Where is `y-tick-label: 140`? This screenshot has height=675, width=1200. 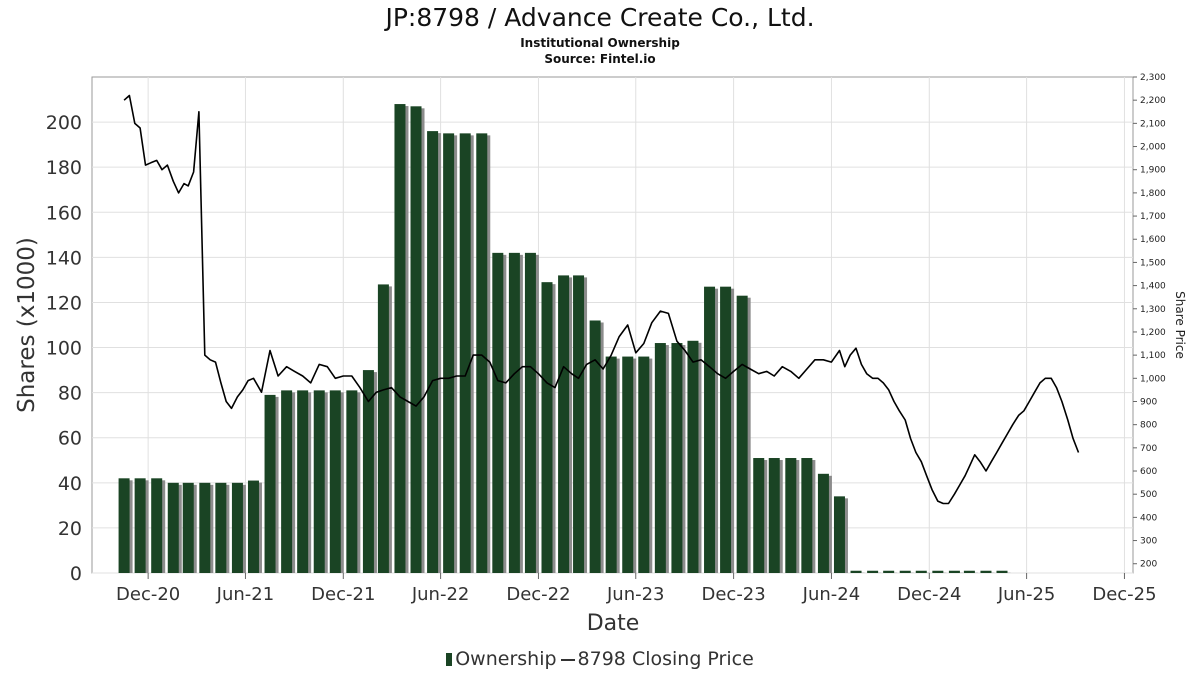 y-tick-label: 140 is located at coordinates (64, 258).